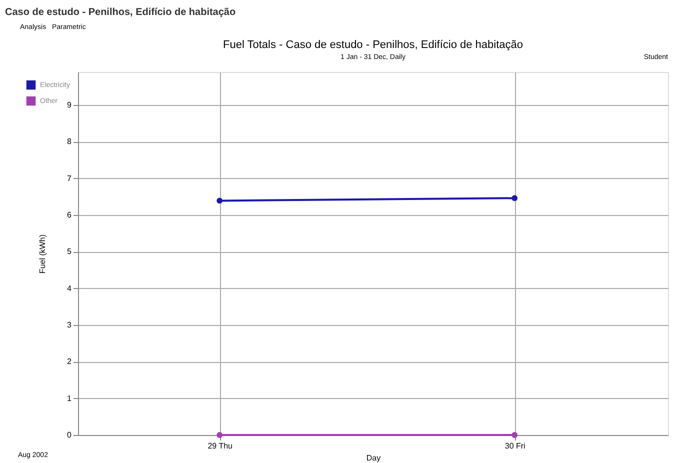 This screenshot has width=675, height=463. Describe the element at coordinates (120, 12) in the screenshot. I see `text: Caso de estudo - Penilhos, Edifício de habitação` at that location.